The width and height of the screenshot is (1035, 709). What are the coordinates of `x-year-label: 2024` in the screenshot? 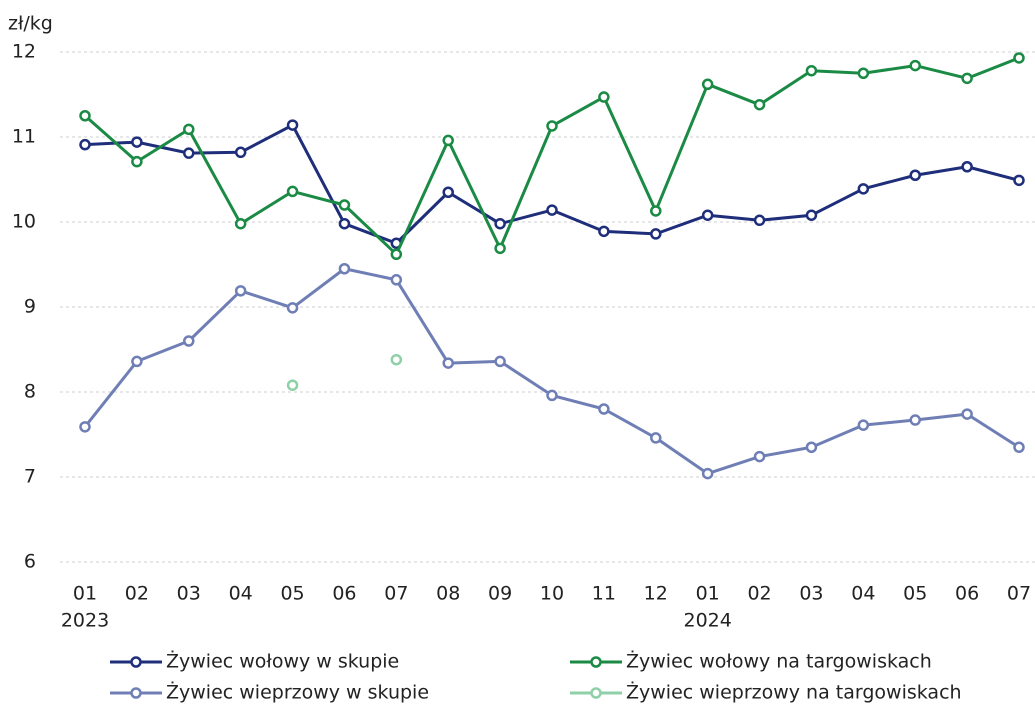 It's located at (707, 621).